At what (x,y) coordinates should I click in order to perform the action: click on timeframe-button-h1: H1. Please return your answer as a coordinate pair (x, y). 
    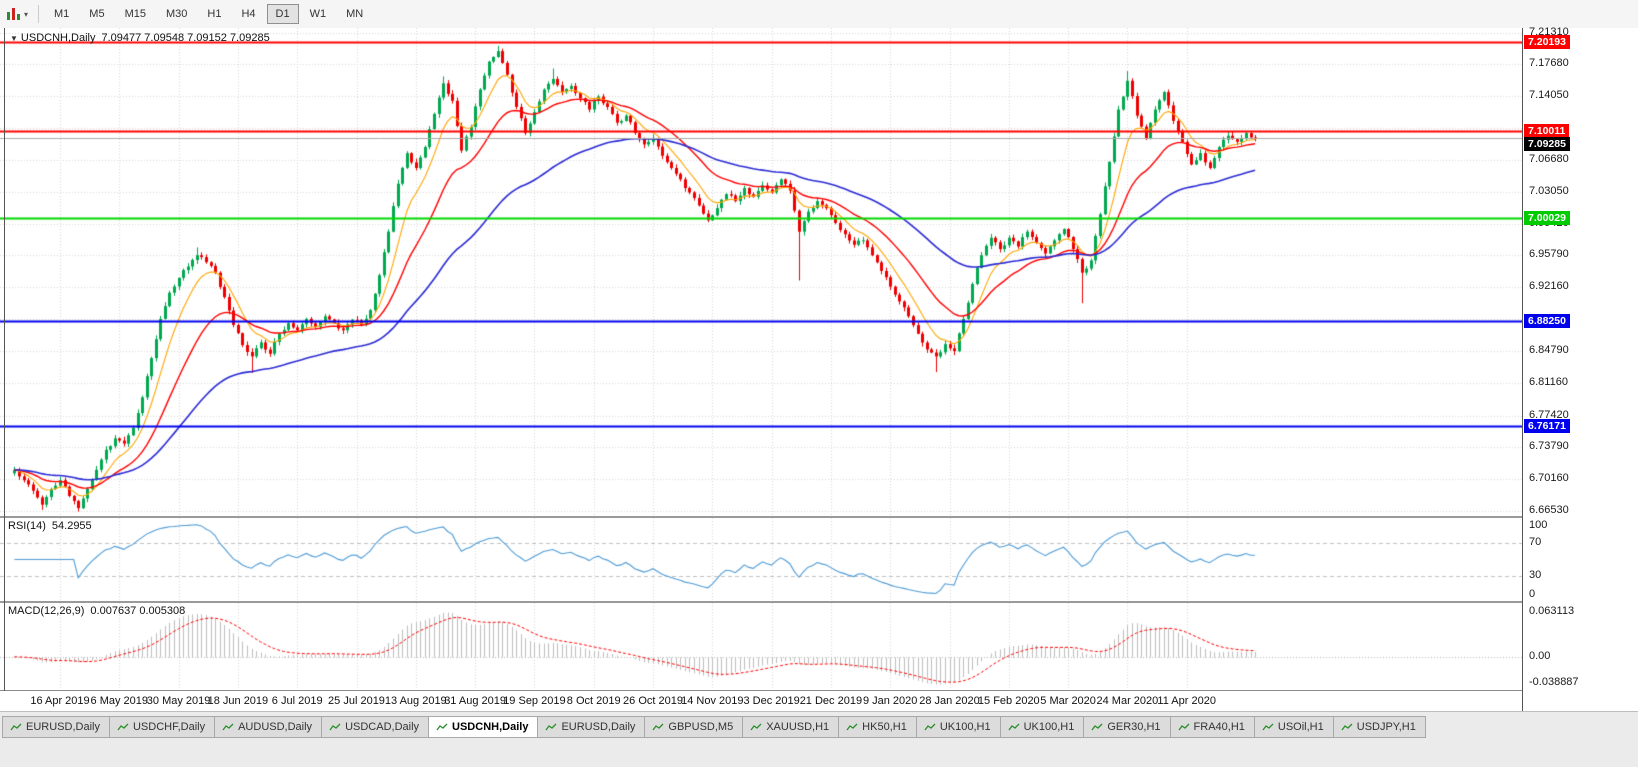
    Looking at the image, I should click on (214, 14).